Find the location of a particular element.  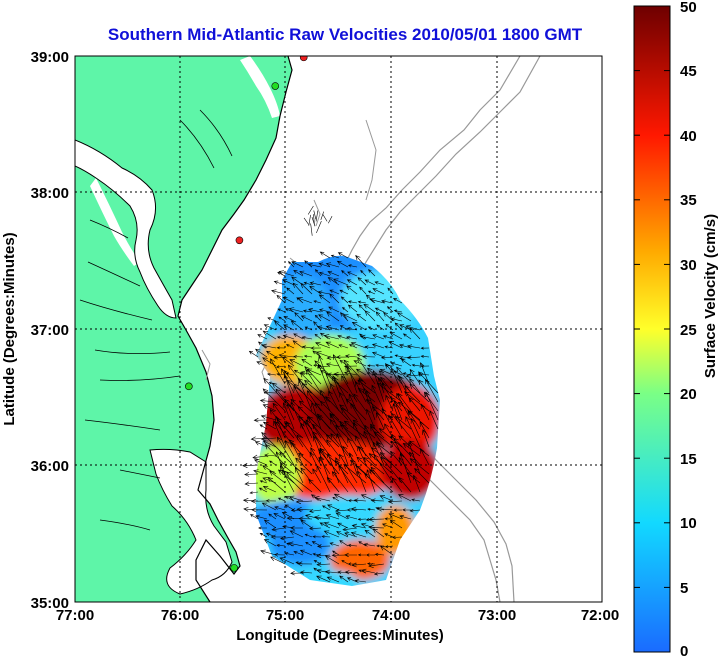

cb-tick-45: 45 is located at coordinates (688, 71).